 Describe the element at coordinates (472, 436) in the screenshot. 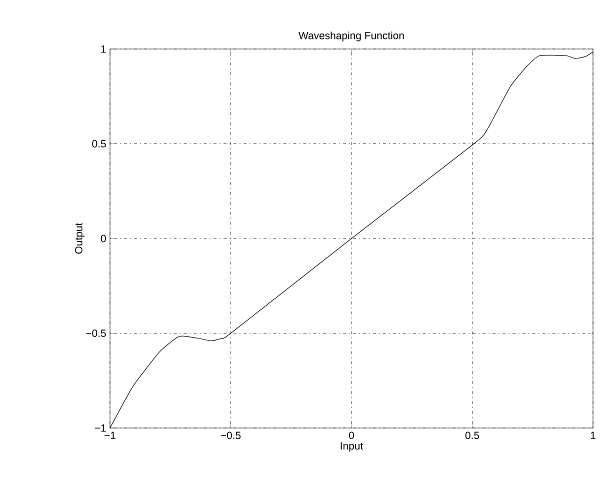

I see `x-tick-label: 0.5` at that location.